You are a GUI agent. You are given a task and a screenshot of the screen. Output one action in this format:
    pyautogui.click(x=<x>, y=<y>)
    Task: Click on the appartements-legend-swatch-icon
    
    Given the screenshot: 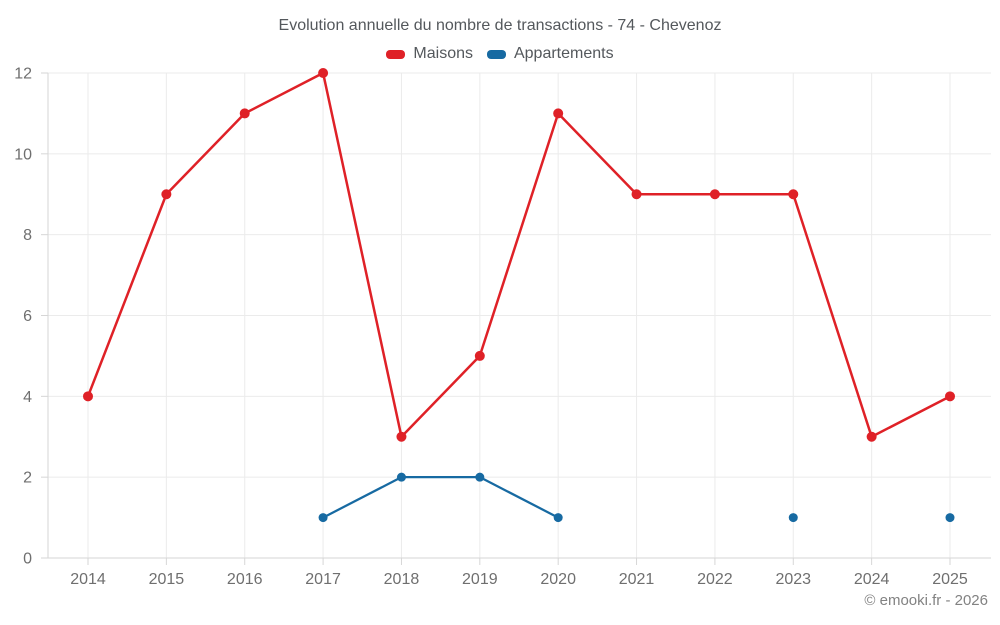 What is the action you would take?
    pyautogui.click(x=496, y=54)
    